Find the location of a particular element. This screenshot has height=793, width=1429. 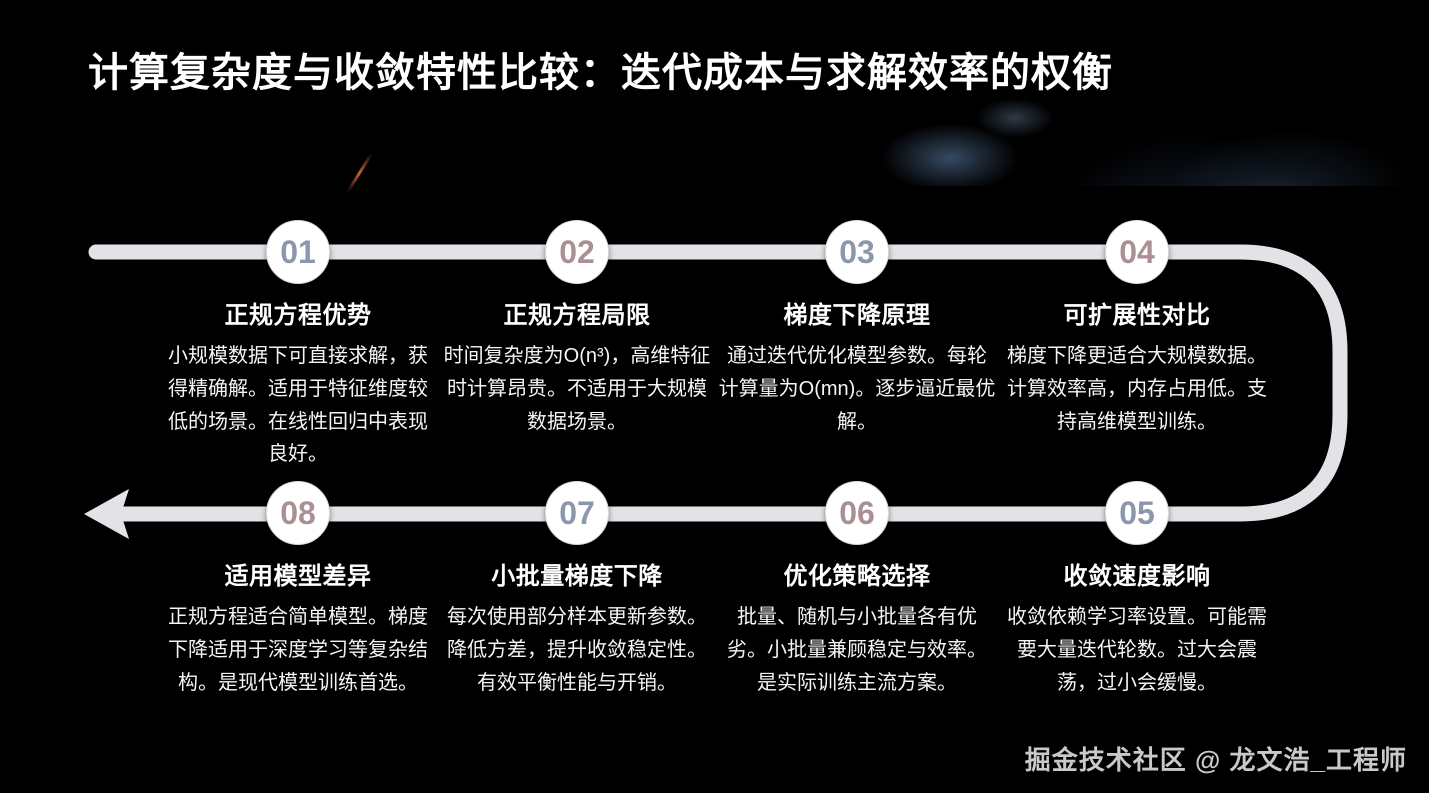

step-title: 适用模型差异 is located at coordinates (298, 576).